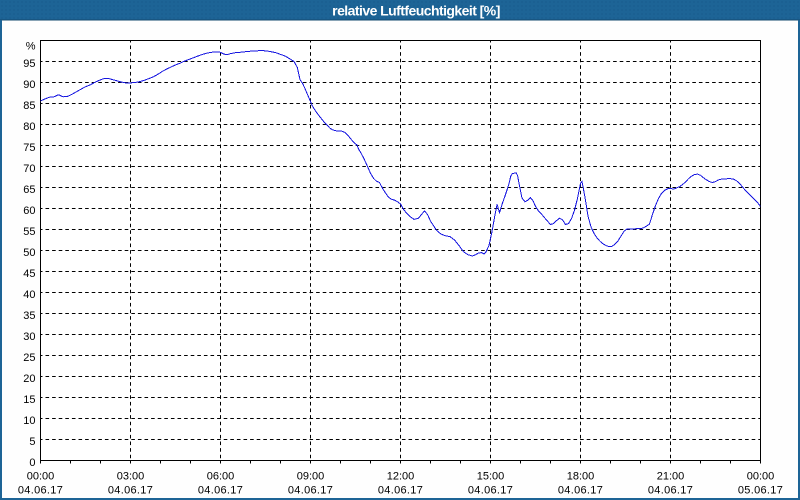 The width and height of the screenshot is (800, 500). I want to click on svg-text: 06:00, so click(221, 476).